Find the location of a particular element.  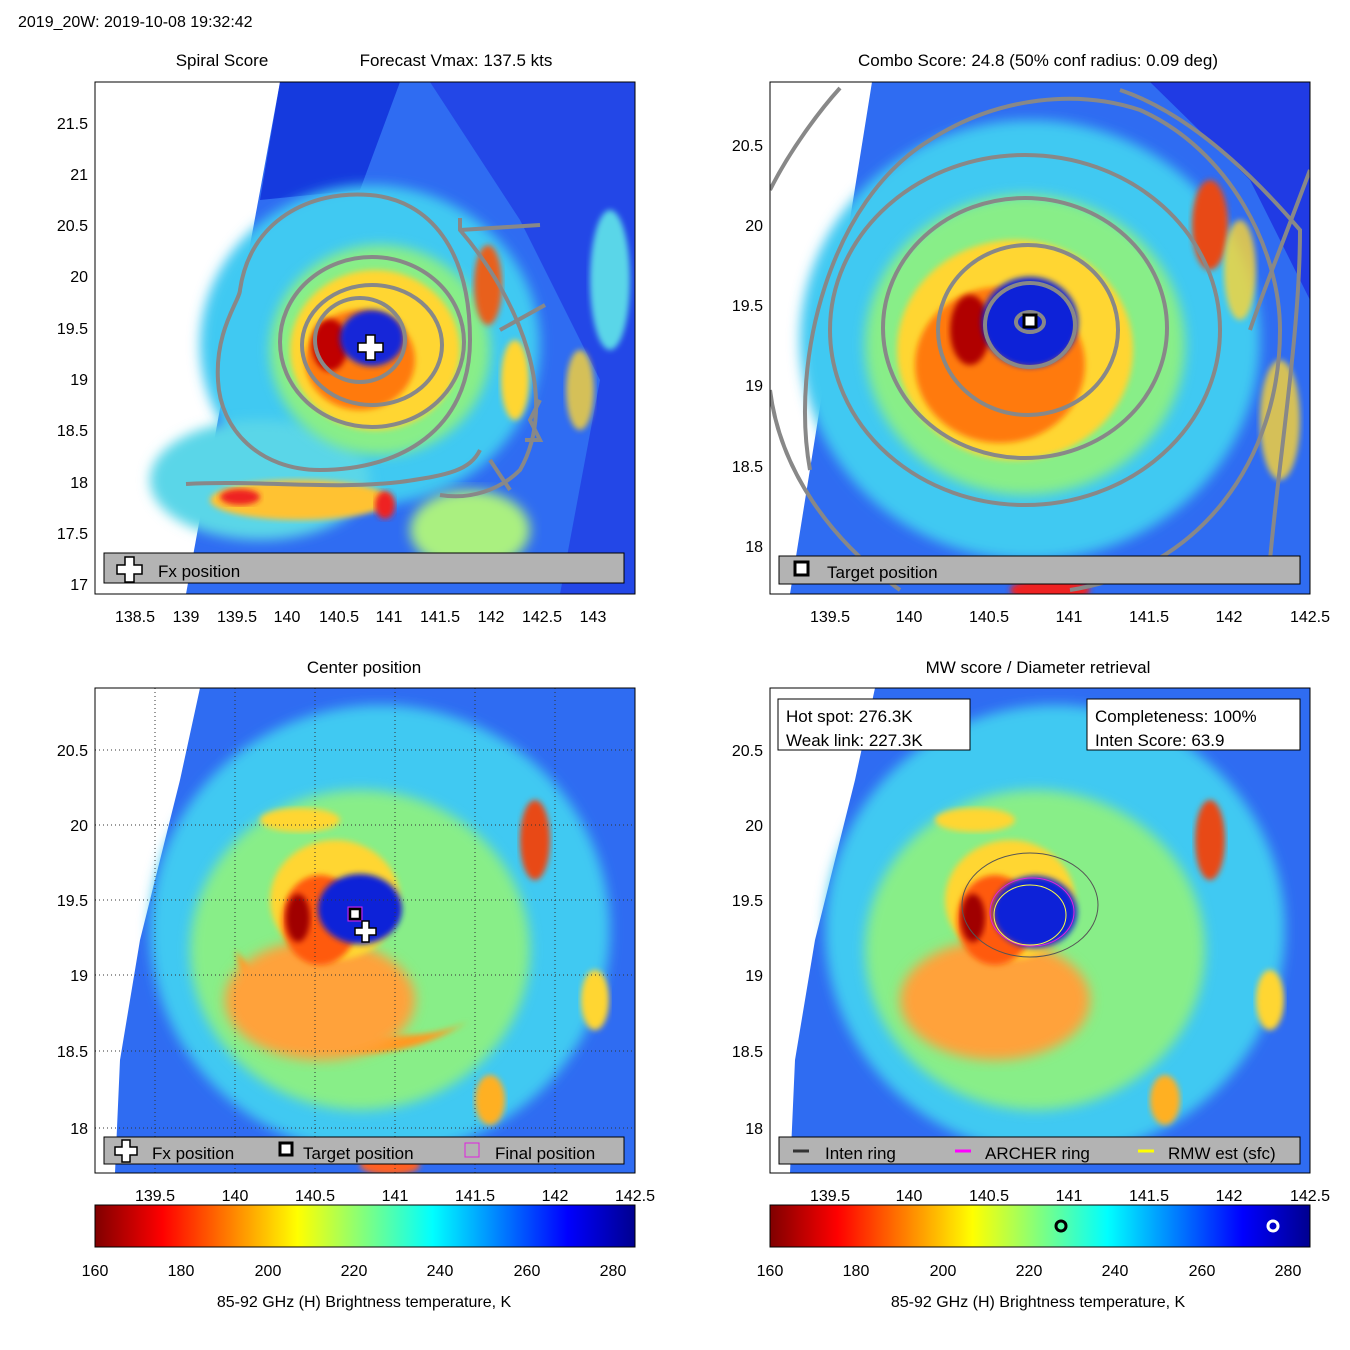

panel-title: Center position is located at coordinates (364, 667).